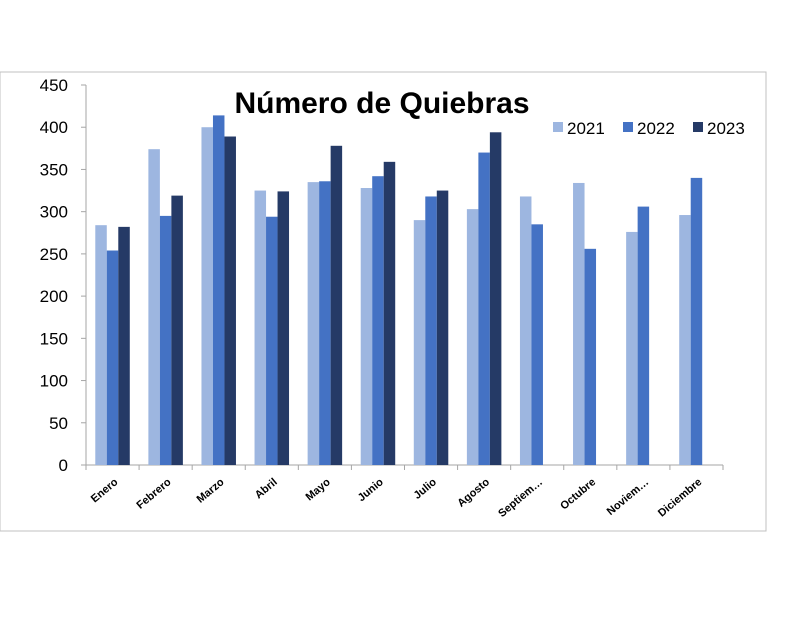 The height and width of the screenshot is (617, 792). Describe the element at coordinates (325, 323) in the screenshot. I see `bar-2022-mayo` at that location.